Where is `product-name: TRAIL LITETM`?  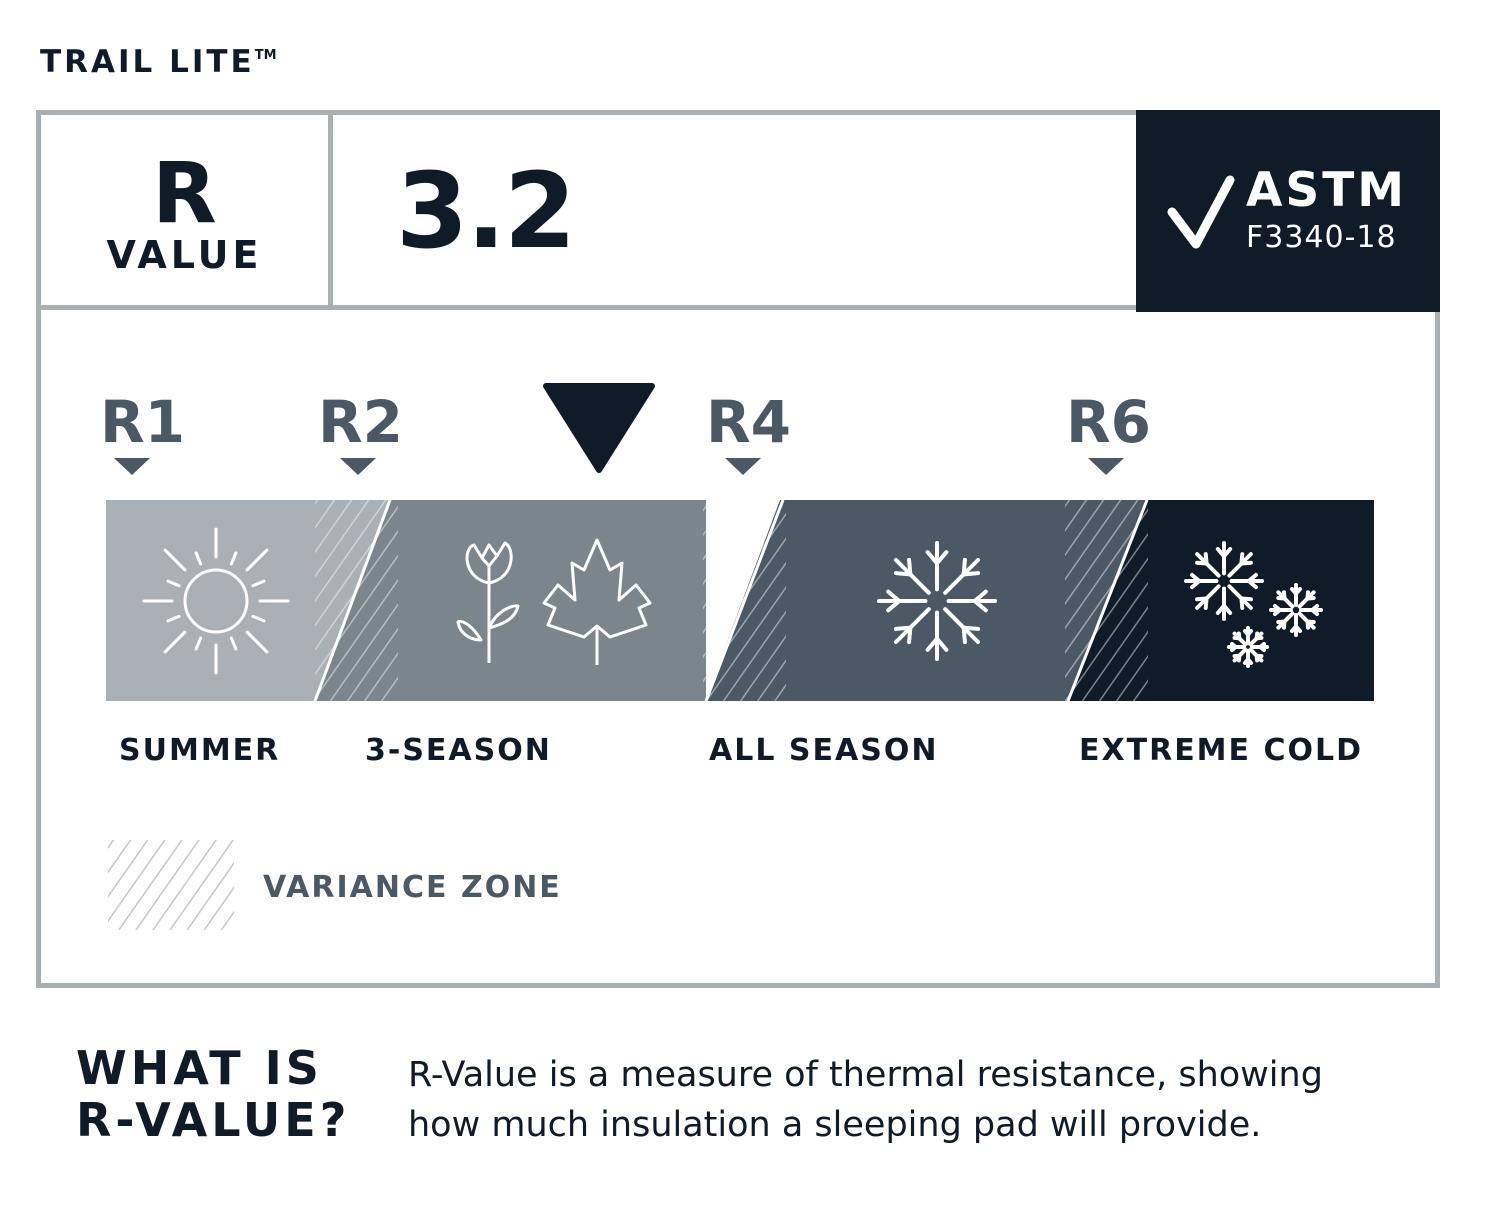
product-name: TRAIL LITETM is located at coordinates (158, 62).